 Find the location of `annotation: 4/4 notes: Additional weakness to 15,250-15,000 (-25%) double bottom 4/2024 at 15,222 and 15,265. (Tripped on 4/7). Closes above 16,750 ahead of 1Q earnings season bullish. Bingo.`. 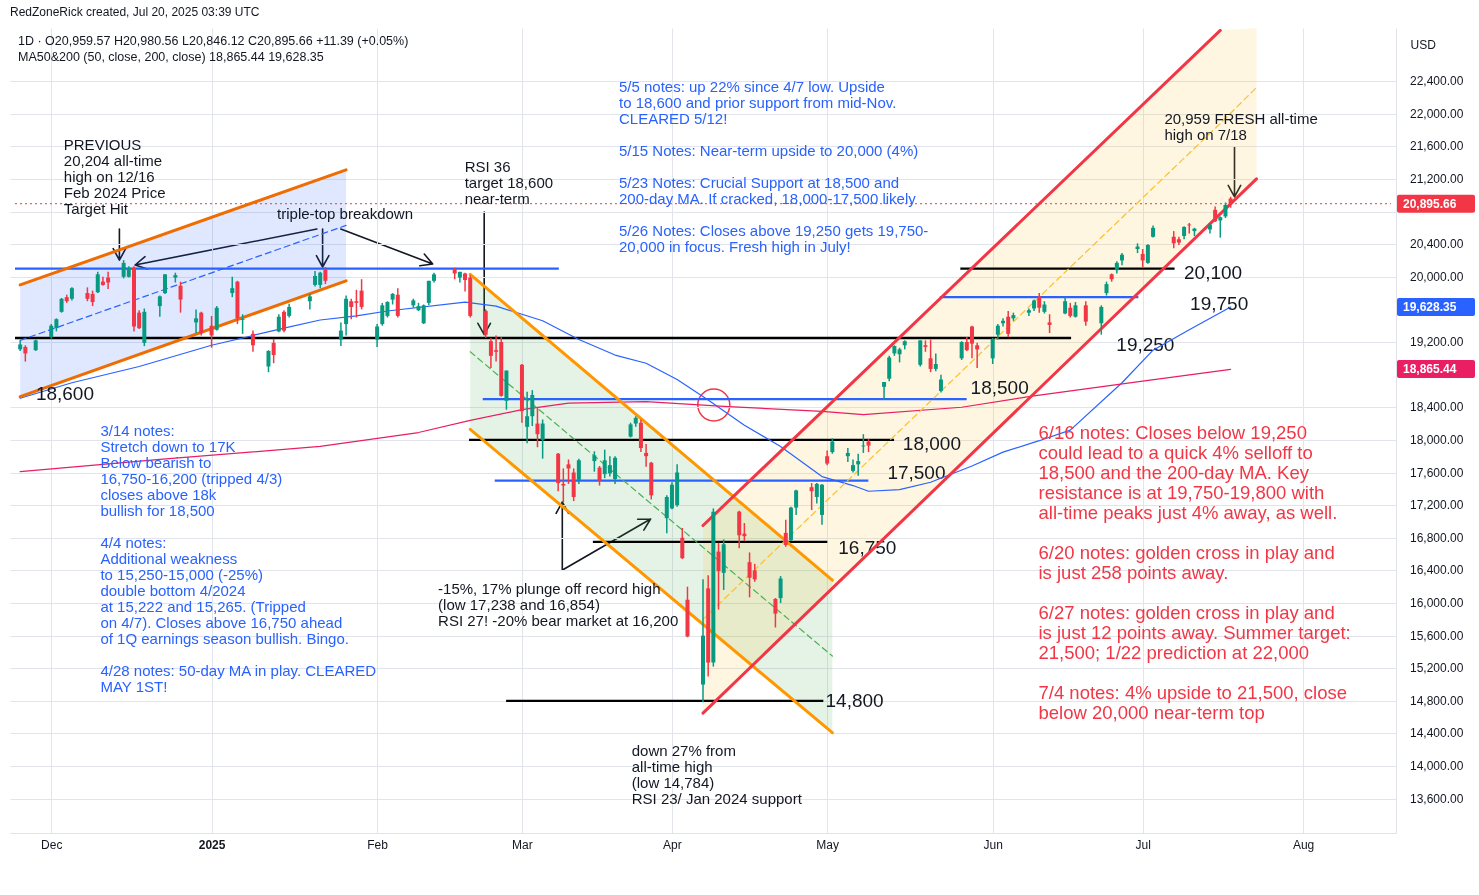

annotation: 4/4 notes: Additional weakness to 15,250-15,000 (-25%) double bottom 4/2024 at 15,222 and 15,265. (Tripped on 4/7). Closes above 16,750 ahead of 1Q earnings season bullish. Bingo. is located at coordinates (224, 590).